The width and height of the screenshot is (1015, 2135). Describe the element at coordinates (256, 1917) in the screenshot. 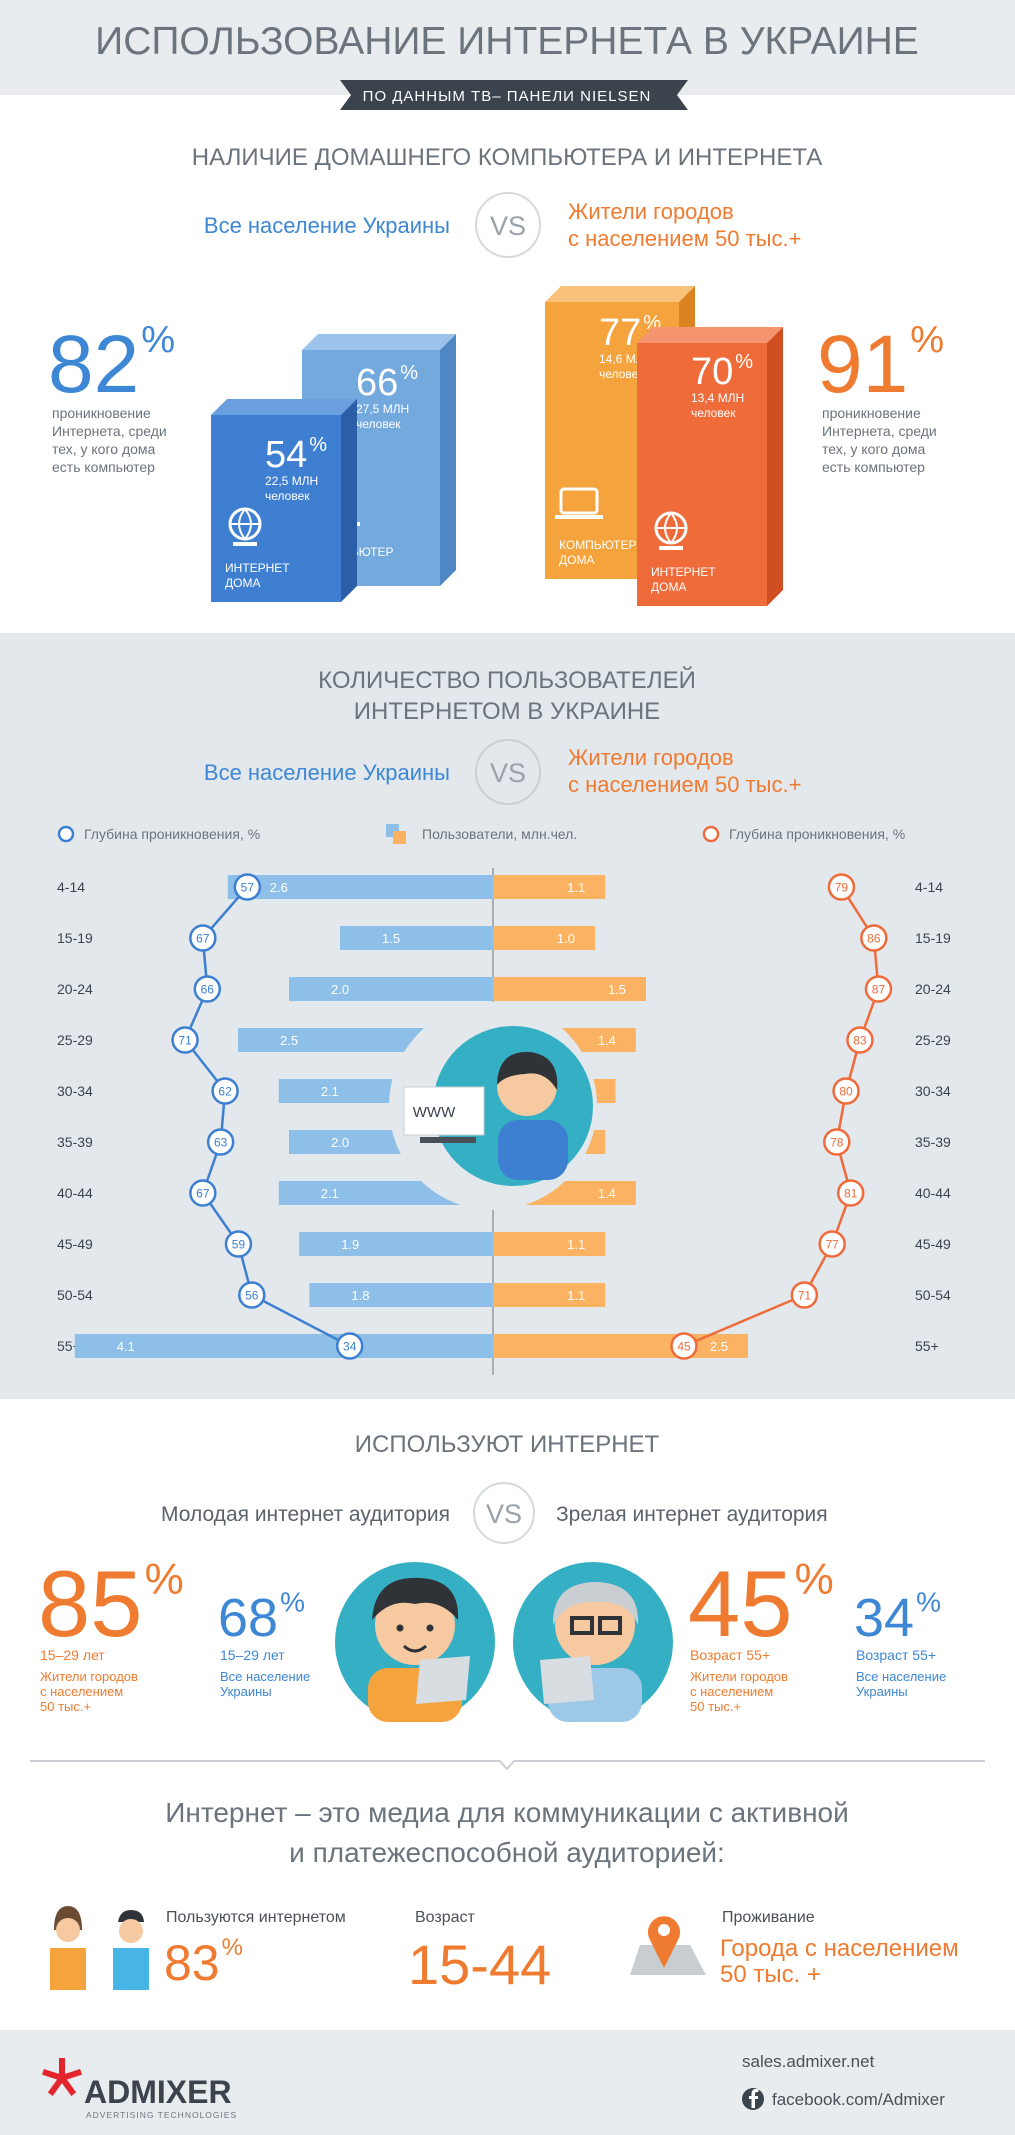

I see `summary-label: Пользуются интернетом` at that location.